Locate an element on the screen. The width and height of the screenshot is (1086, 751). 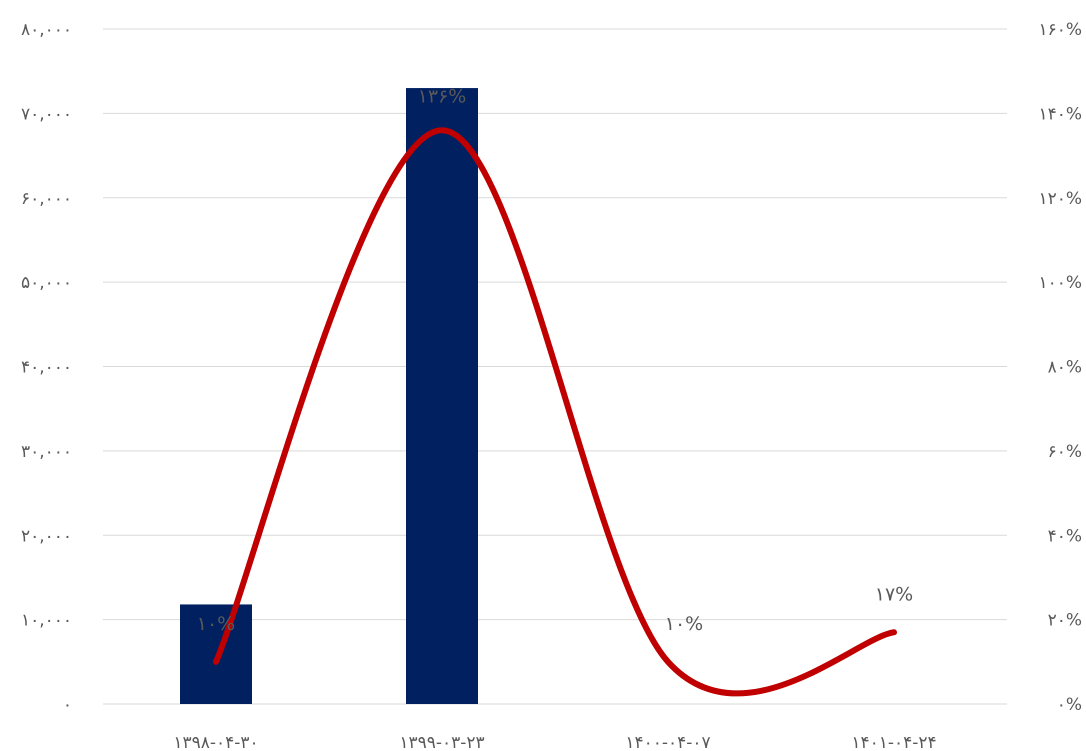
y-left-tick-label: ۸۰,۰۰۰ is located at coordinates (46, 30).